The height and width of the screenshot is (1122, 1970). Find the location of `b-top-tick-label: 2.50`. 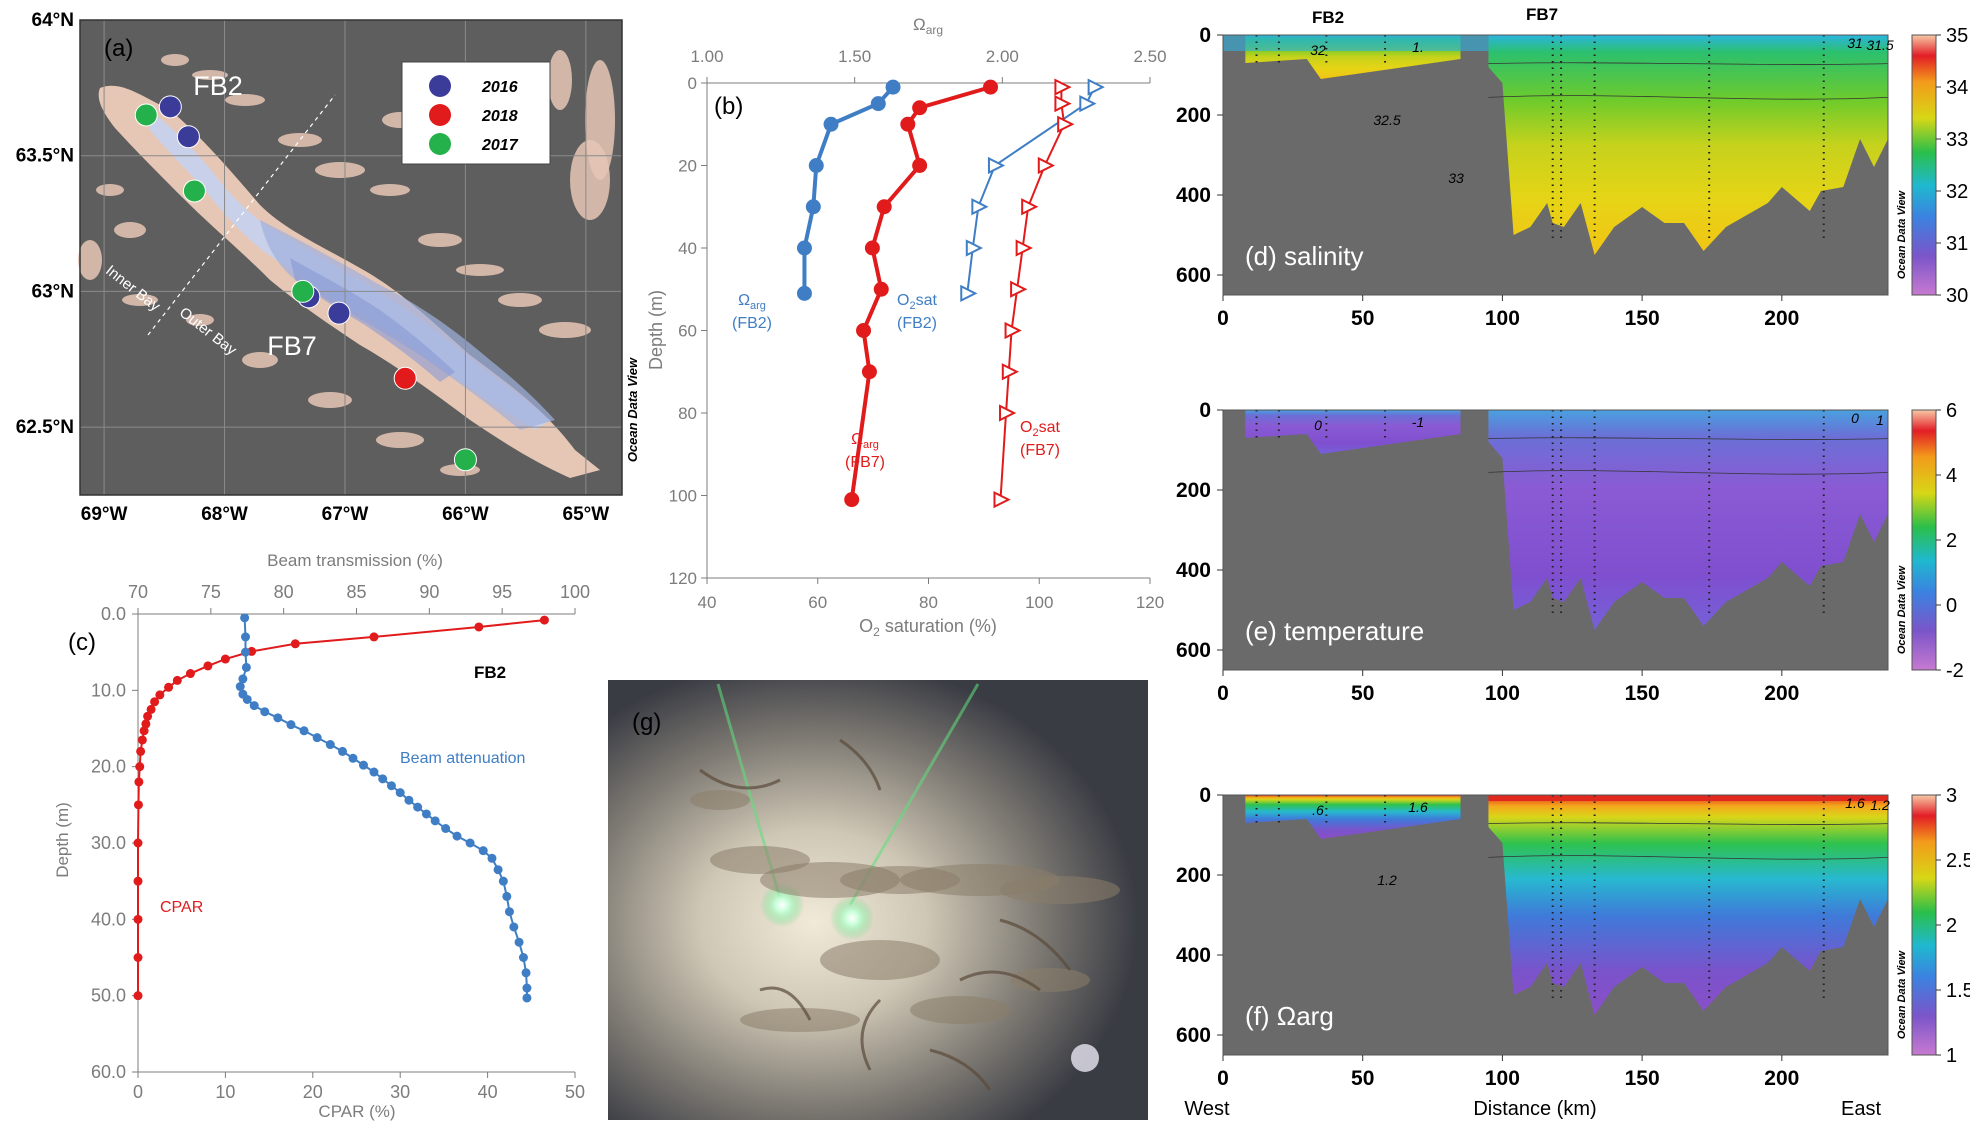

b-top-tick-label: 2.50 is located at coordinates (1149, 56).